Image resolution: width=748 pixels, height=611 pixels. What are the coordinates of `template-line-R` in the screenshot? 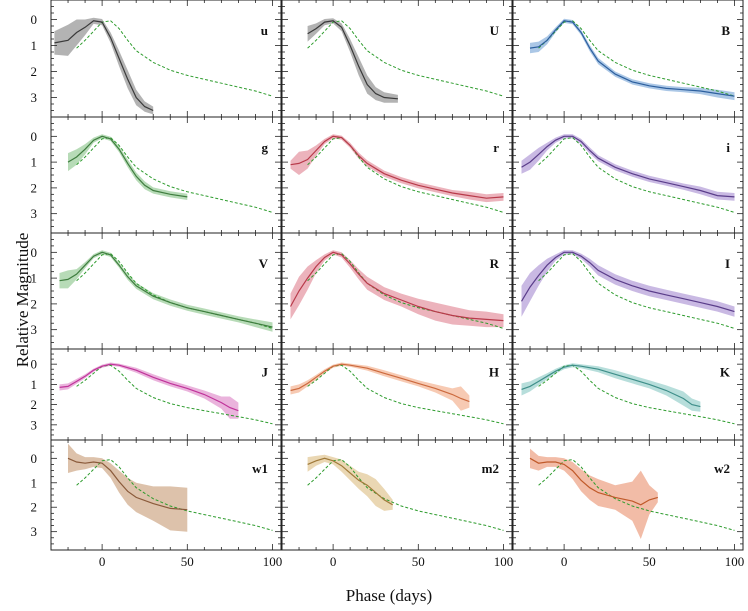 It's located at (405, 291).